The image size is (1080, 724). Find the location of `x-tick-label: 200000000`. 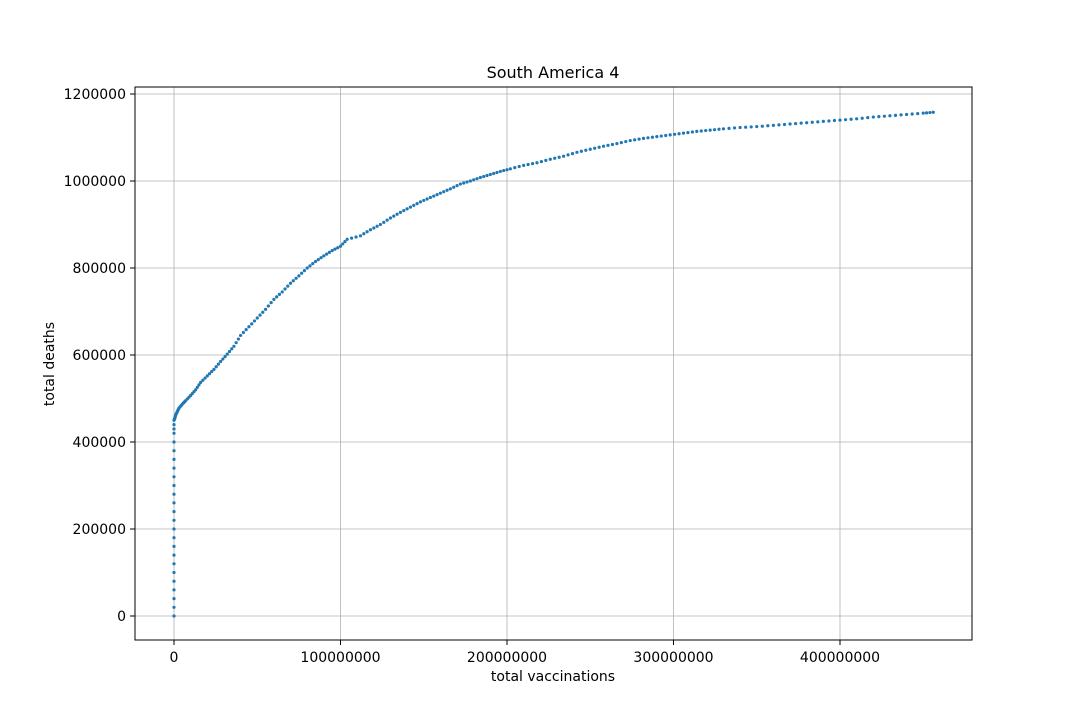

x-tick-label: 200000000 is located at coordinates (507, 658).